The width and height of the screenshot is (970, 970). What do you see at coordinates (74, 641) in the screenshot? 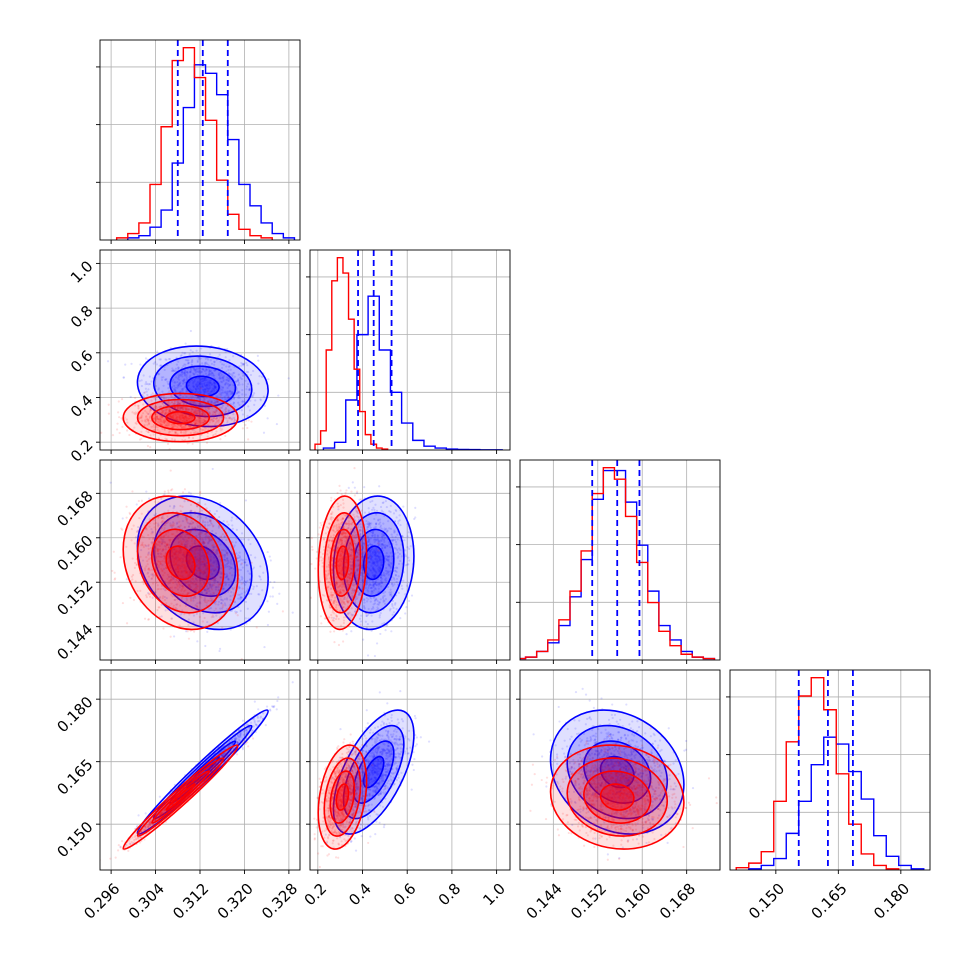
I see `y-tick-label: 0.144` at bounding box center [74, 641].